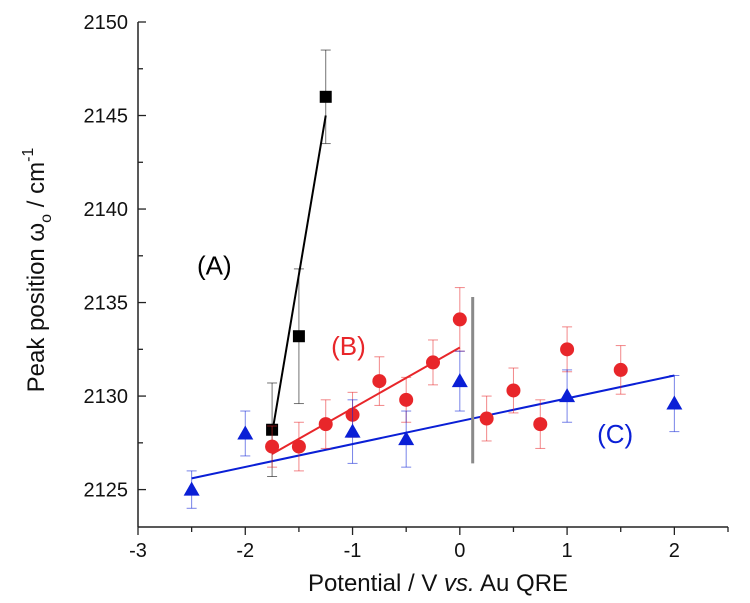 Image resolution: width=750 pixels, height=603 pixels. Describe the element at coordinates (106, 117) in the screenshot. I see `y-tick-label: 2145` at that location.